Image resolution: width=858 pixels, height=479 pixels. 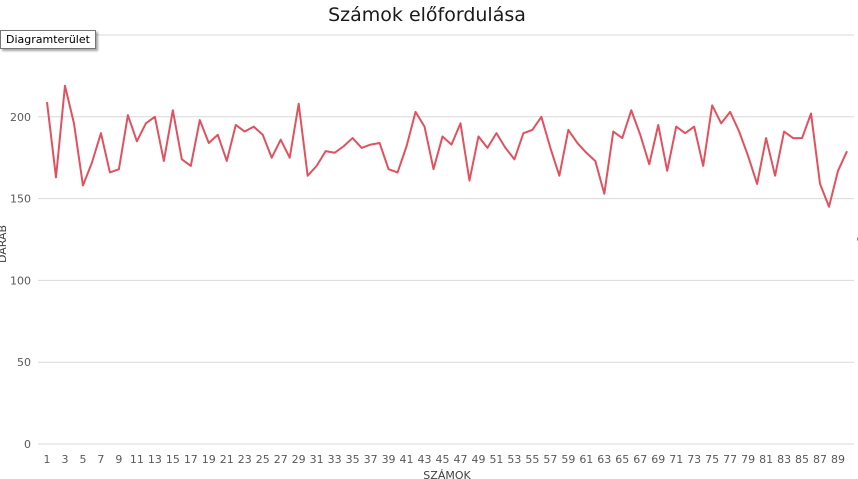 I want to click on x-tick-label: 49, so click(x=478, y=459).